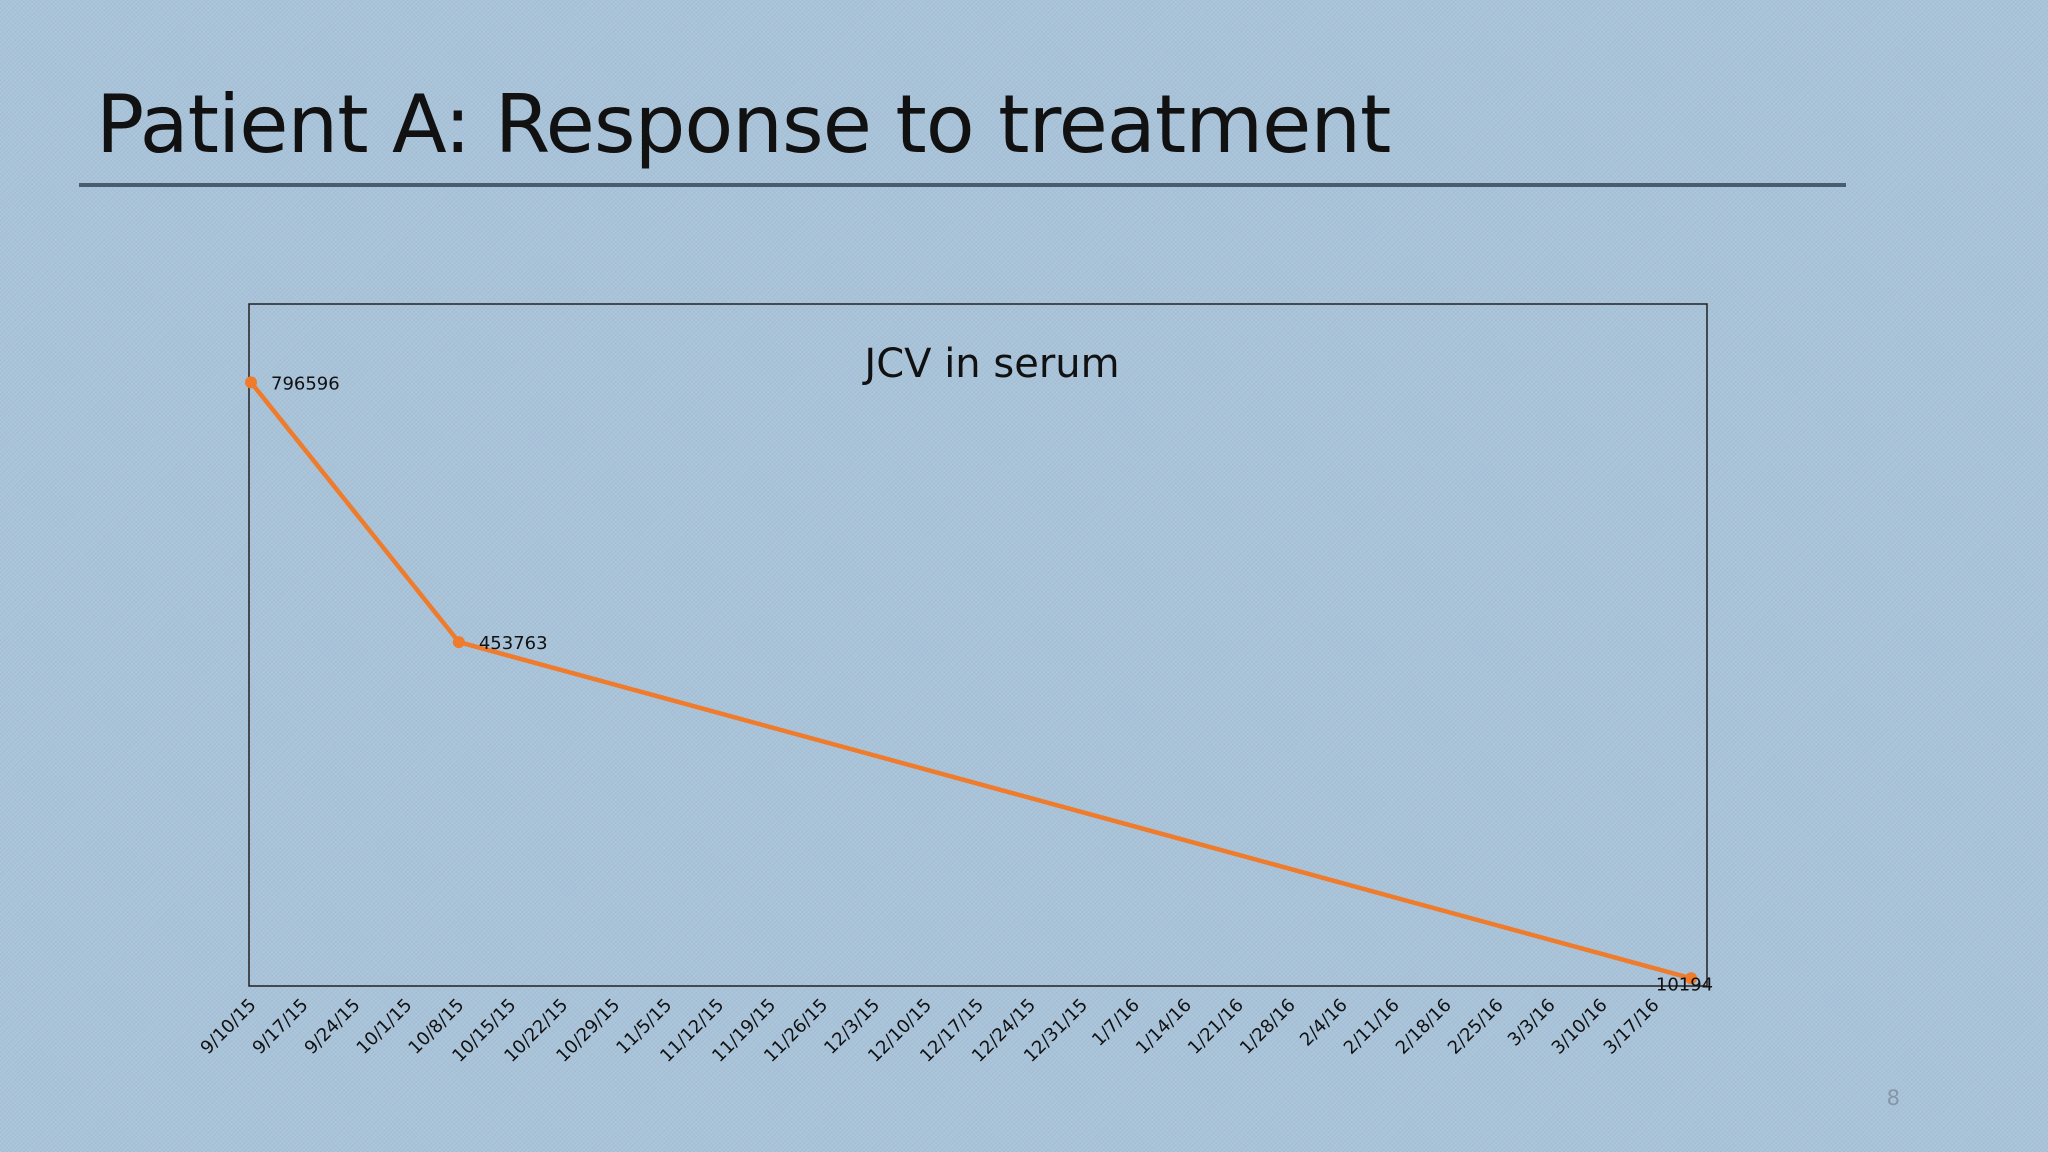 The image size is (2048, 1152). Describe the element at coordinates (1684, 984) in the screenshot. I see `data-label: 10194` at that location.